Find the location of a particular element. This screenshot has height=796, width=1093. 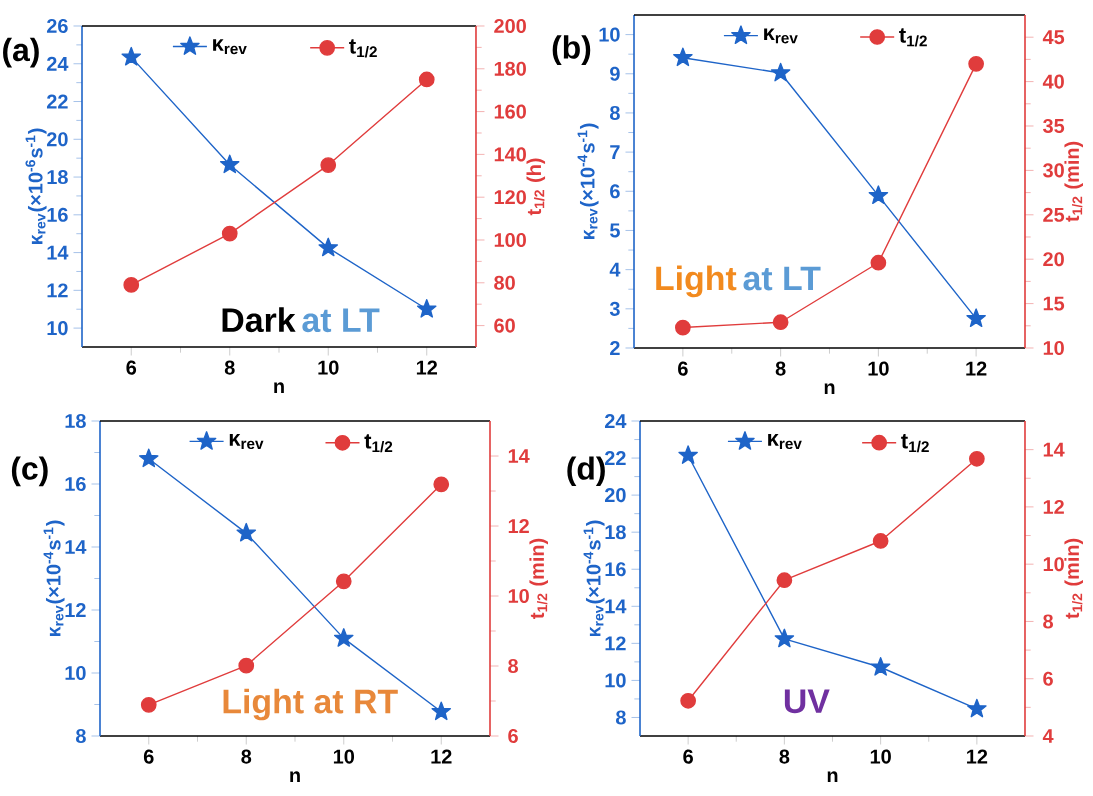

y2-tick-label: 25 is located at coordinates (1054, 214).